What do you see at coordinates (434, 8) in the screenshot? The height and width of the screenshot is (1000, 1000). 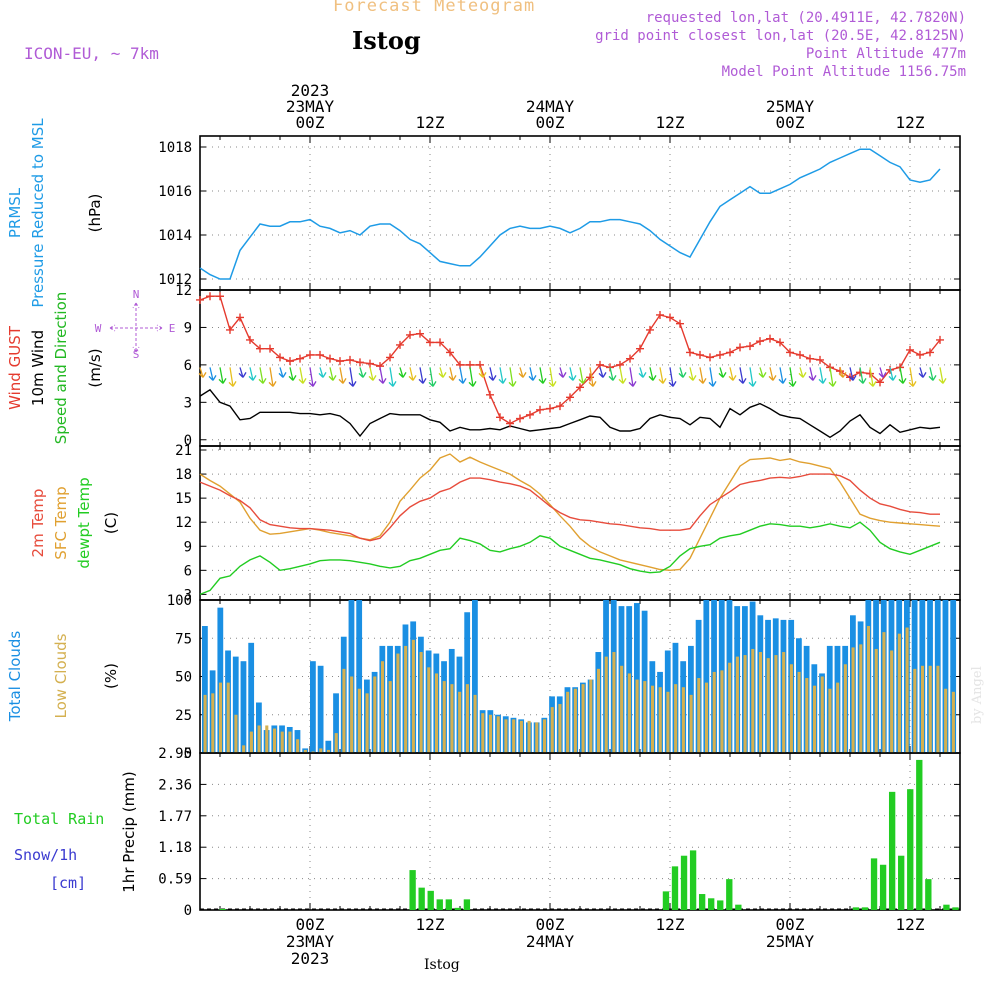 I see `chart-title: Forecast Meteogram` at bounding box center [434, 8].